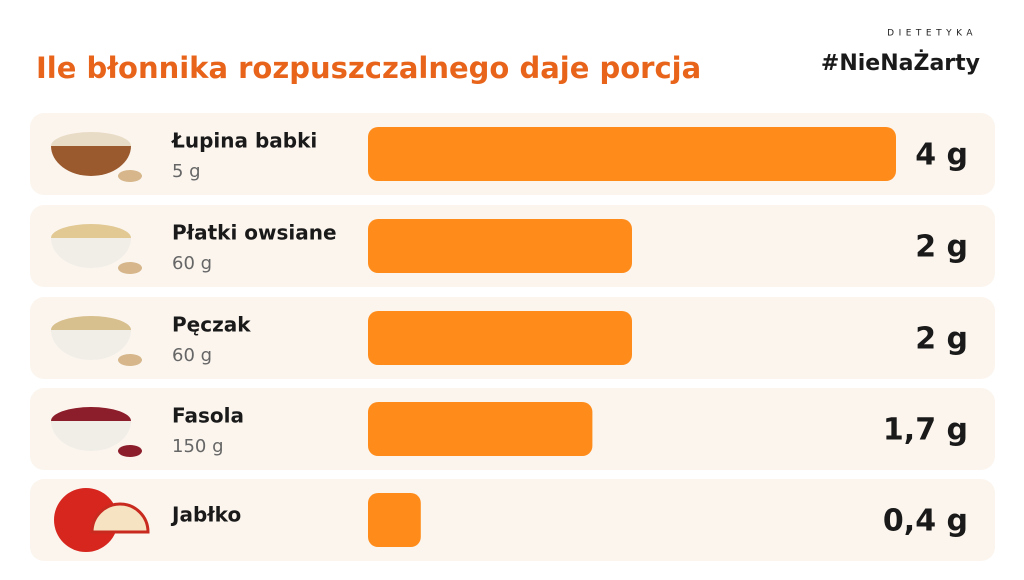 This screenshot has width=1024, height=580. I want to click on row-card, so click(512, 520).